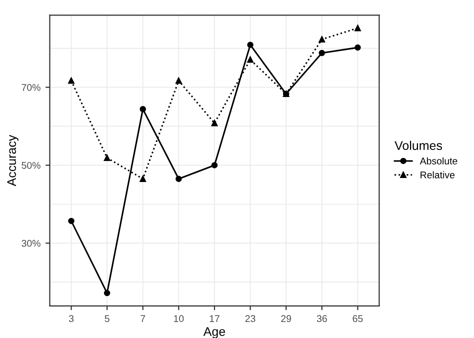  I want to click on x-tick-label: 23, so click(250, 318).